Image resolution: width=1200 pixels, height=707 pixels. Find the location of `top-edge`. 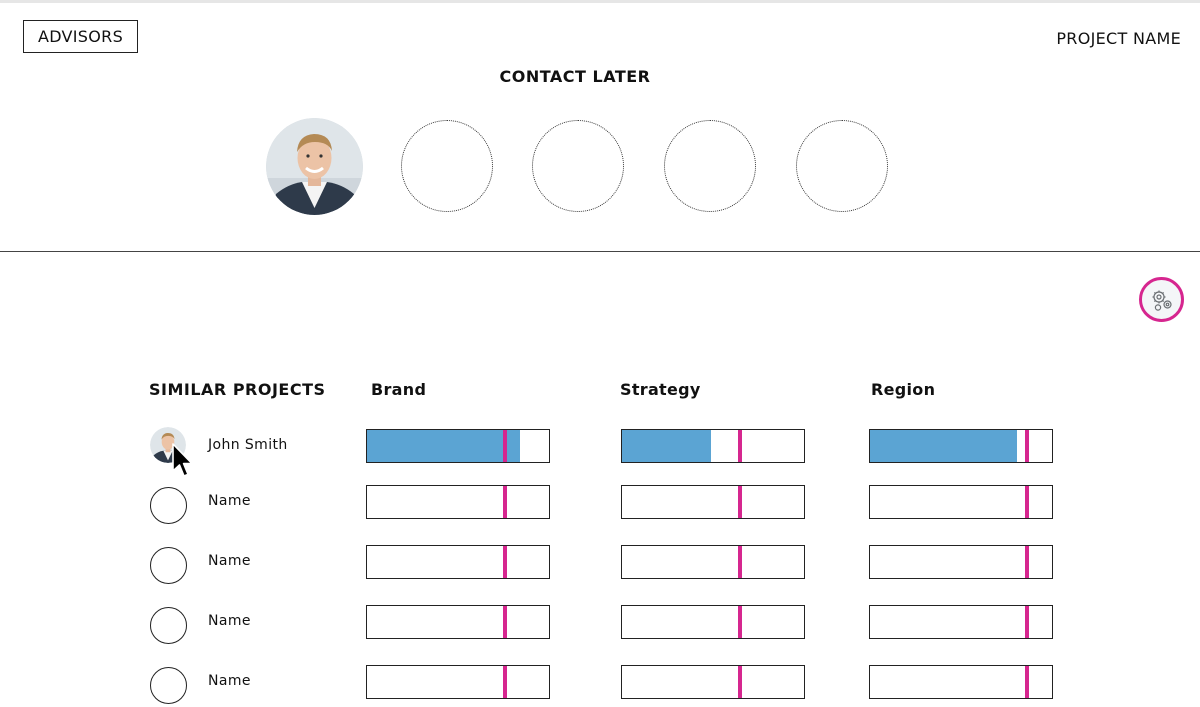

top-edge is located at coordinates (600, 1).